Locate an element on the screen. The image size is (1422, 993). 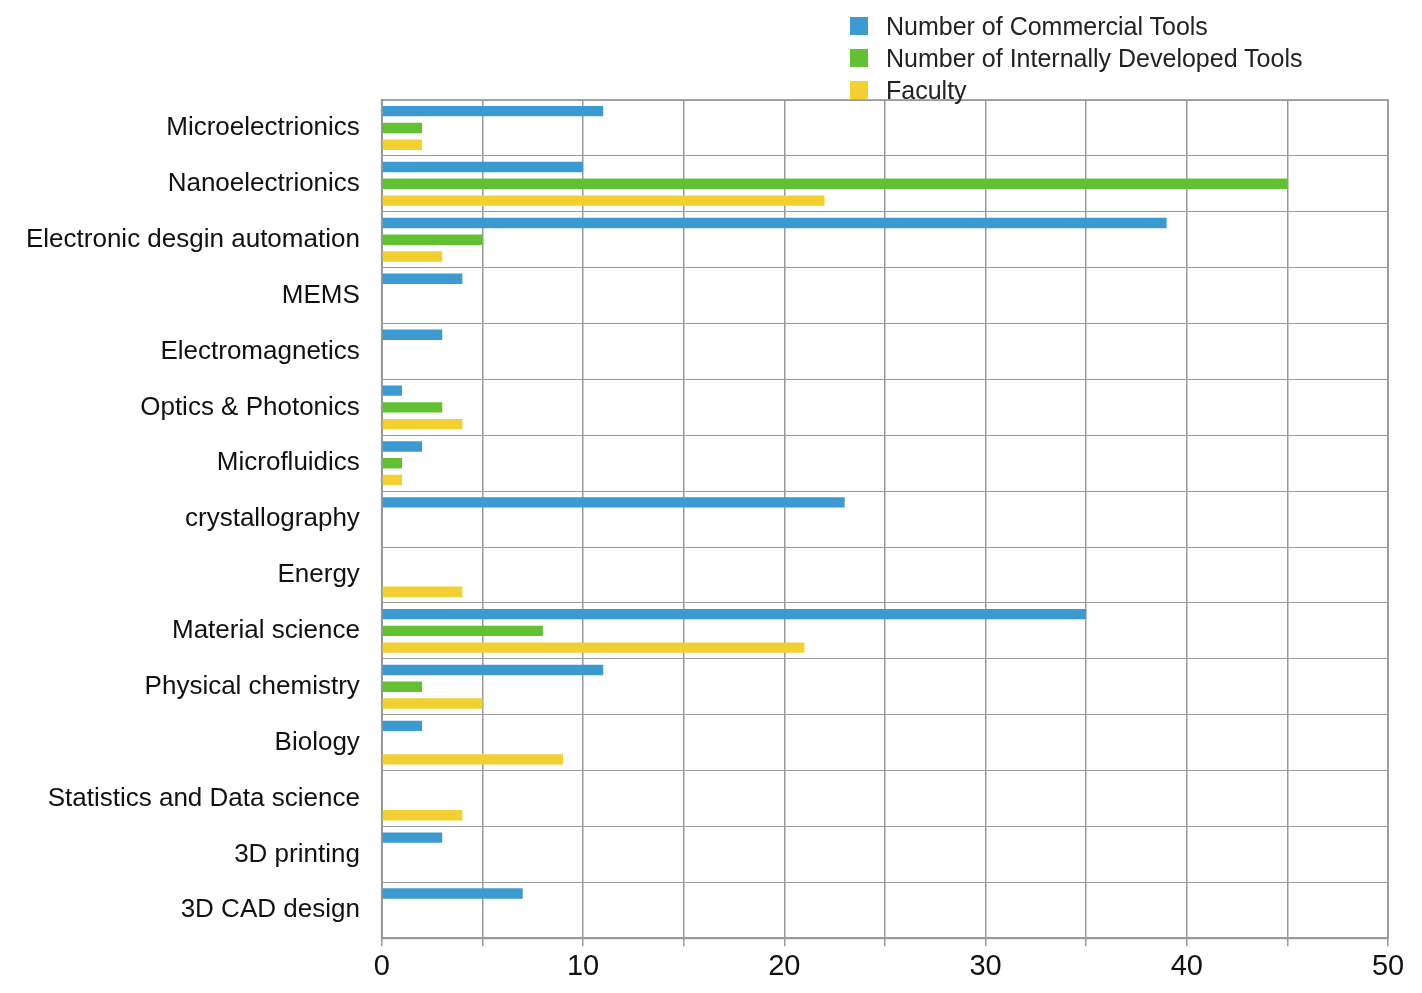
y-tick-label: 3D printing is located at coordinates (297, 852).